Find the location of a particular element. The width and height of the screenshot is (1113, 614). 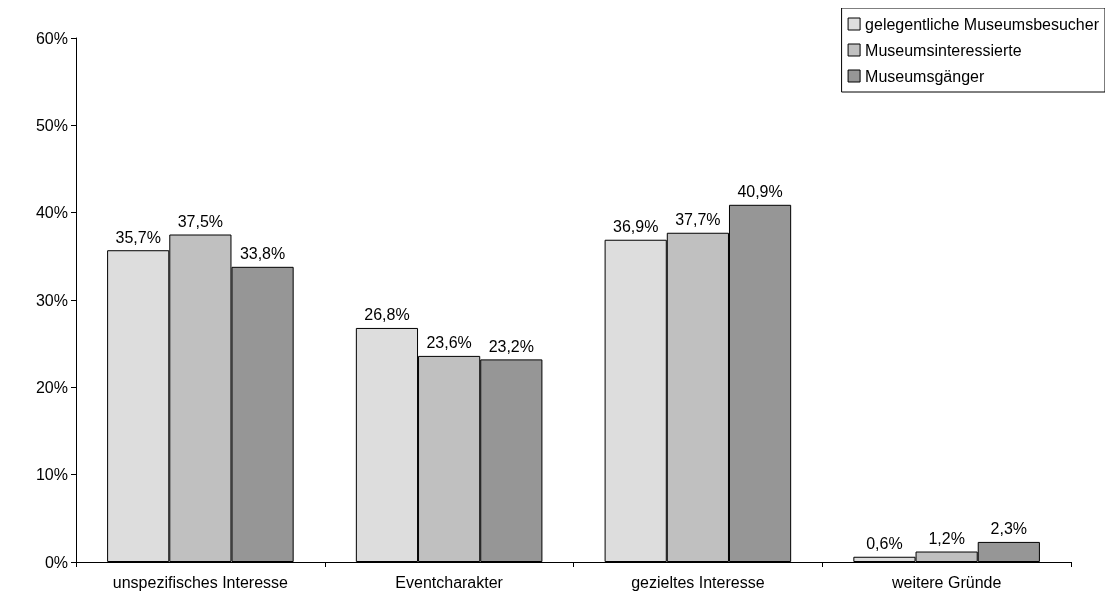

y-tick-label: 40% is located at coordinates (51, 213).